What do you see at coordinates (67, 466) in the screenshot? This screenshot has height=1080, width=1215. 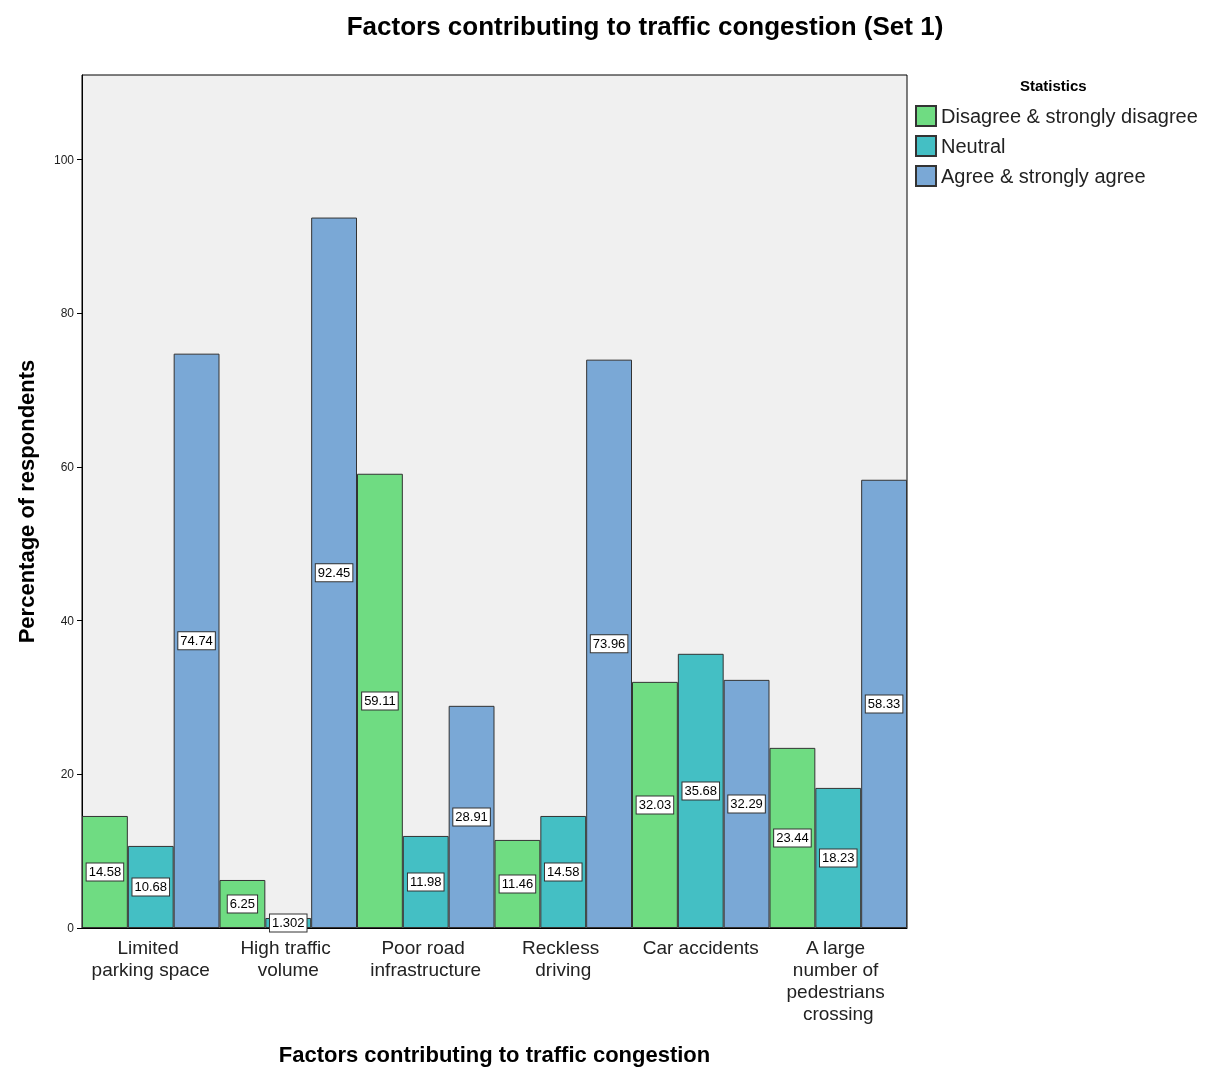 I see `y-tick-label: 60` at bounding box center [67, 466].